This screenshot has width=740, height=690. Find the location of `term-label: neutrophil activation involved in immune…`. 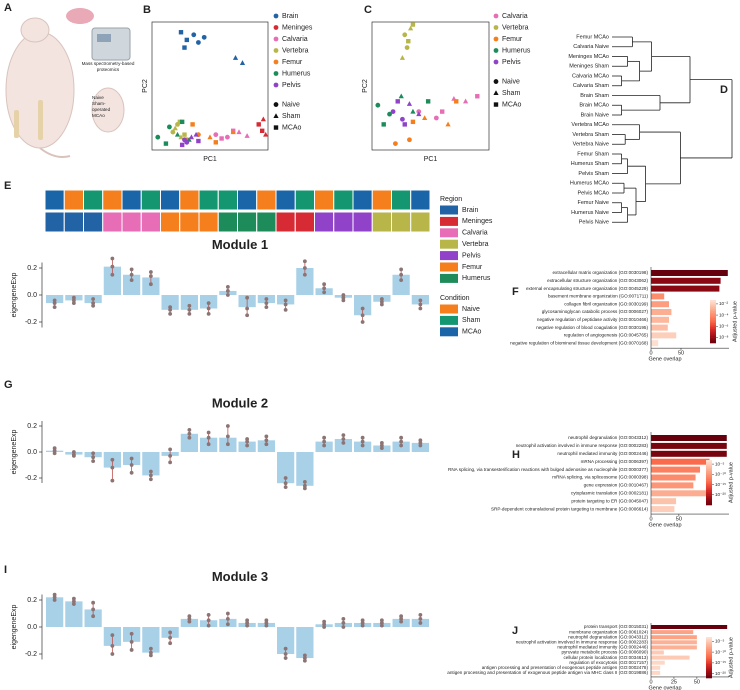

term-label: neutrophil activation involved in immune… is located at coordinates (582, 445).